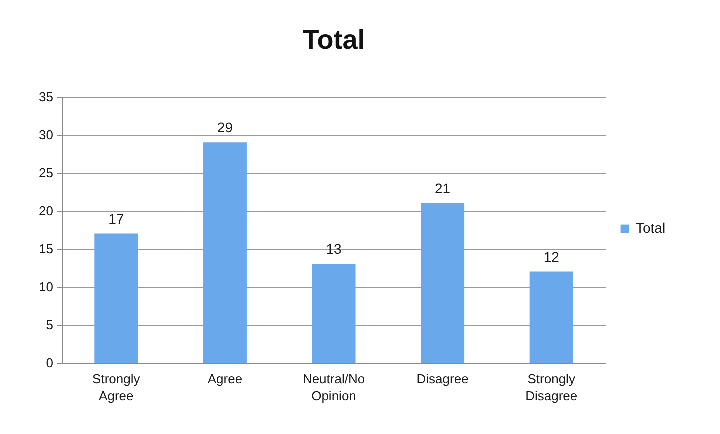 This screenshot has width=720, height=434. Describe the element at coordinates (443, 188) in the screenshot. I see `data-label: 21` at that location.